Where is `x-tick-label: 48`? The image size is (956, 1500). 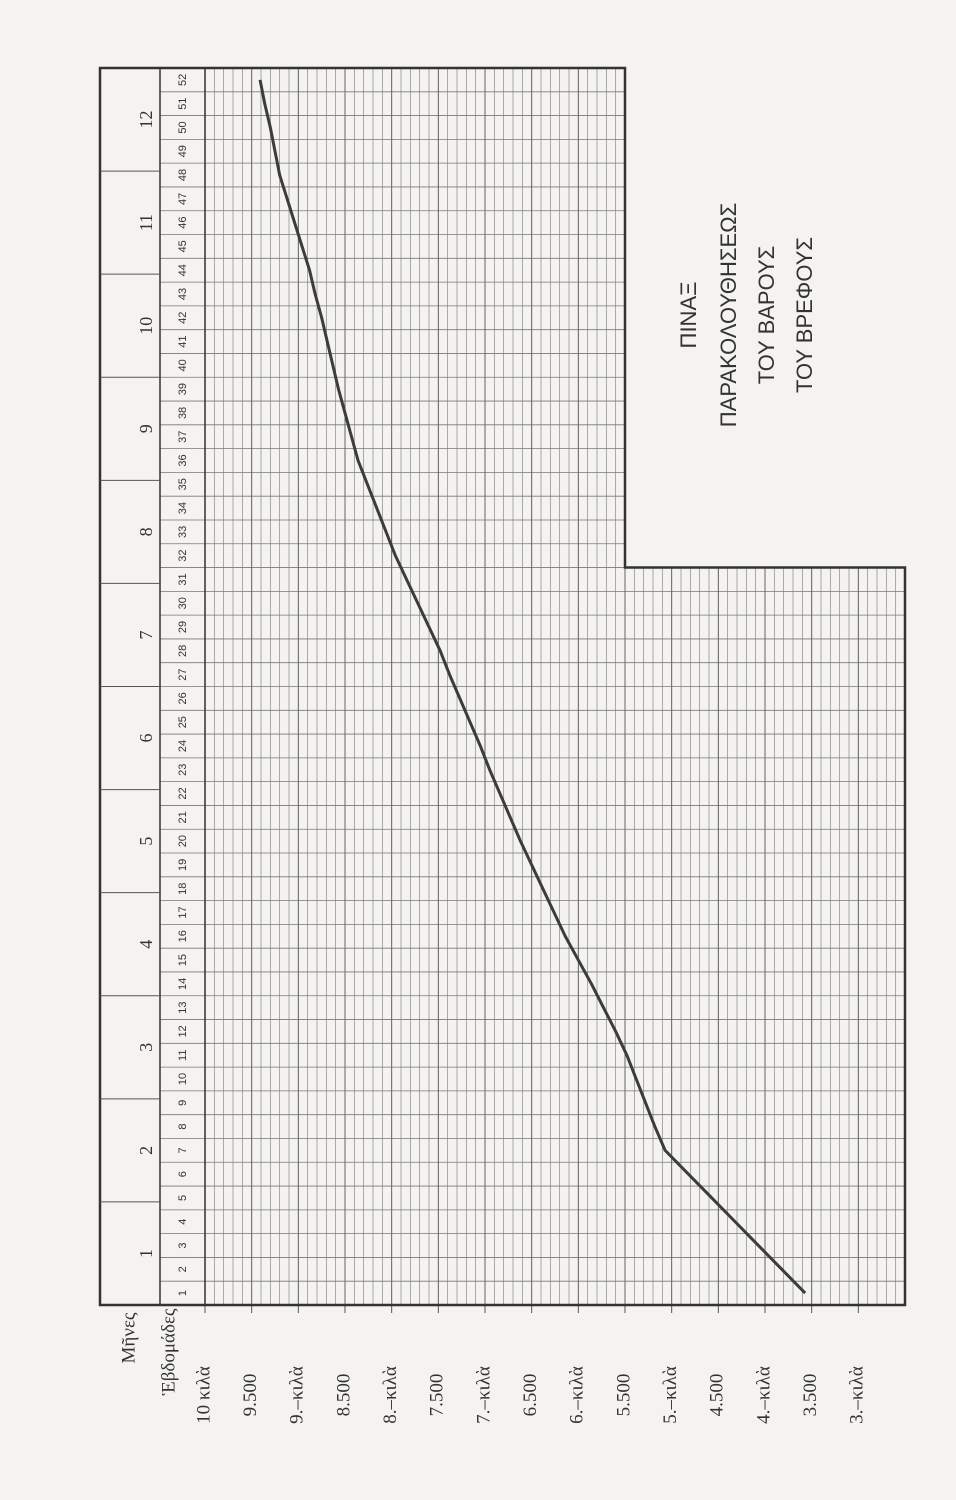
x-tick-label: 48 is located at coordinates (183, 175).